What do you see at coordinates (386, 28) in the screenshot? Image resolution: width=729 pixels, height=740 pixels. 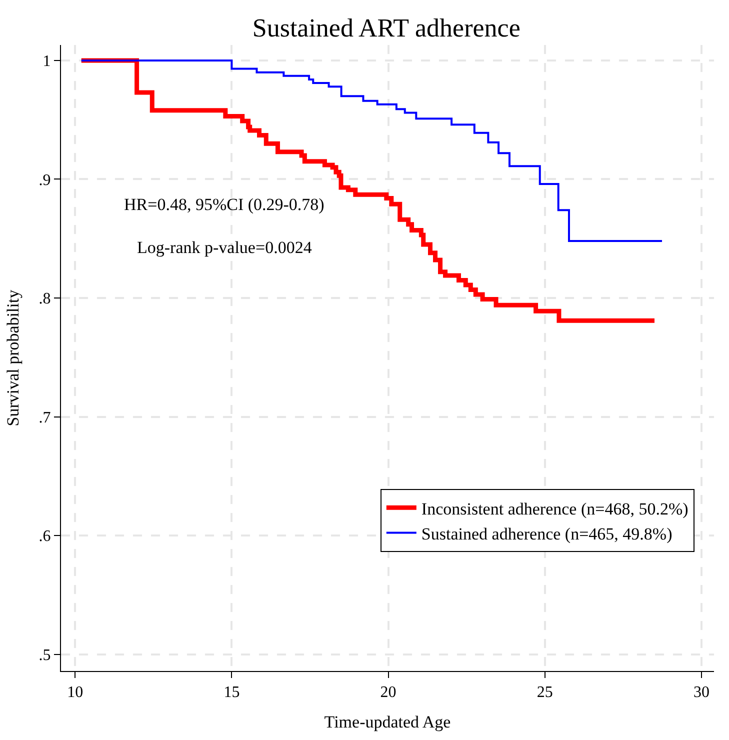 I see `chart-title: Sustained ART adherence` at bounding box center [386, 28].